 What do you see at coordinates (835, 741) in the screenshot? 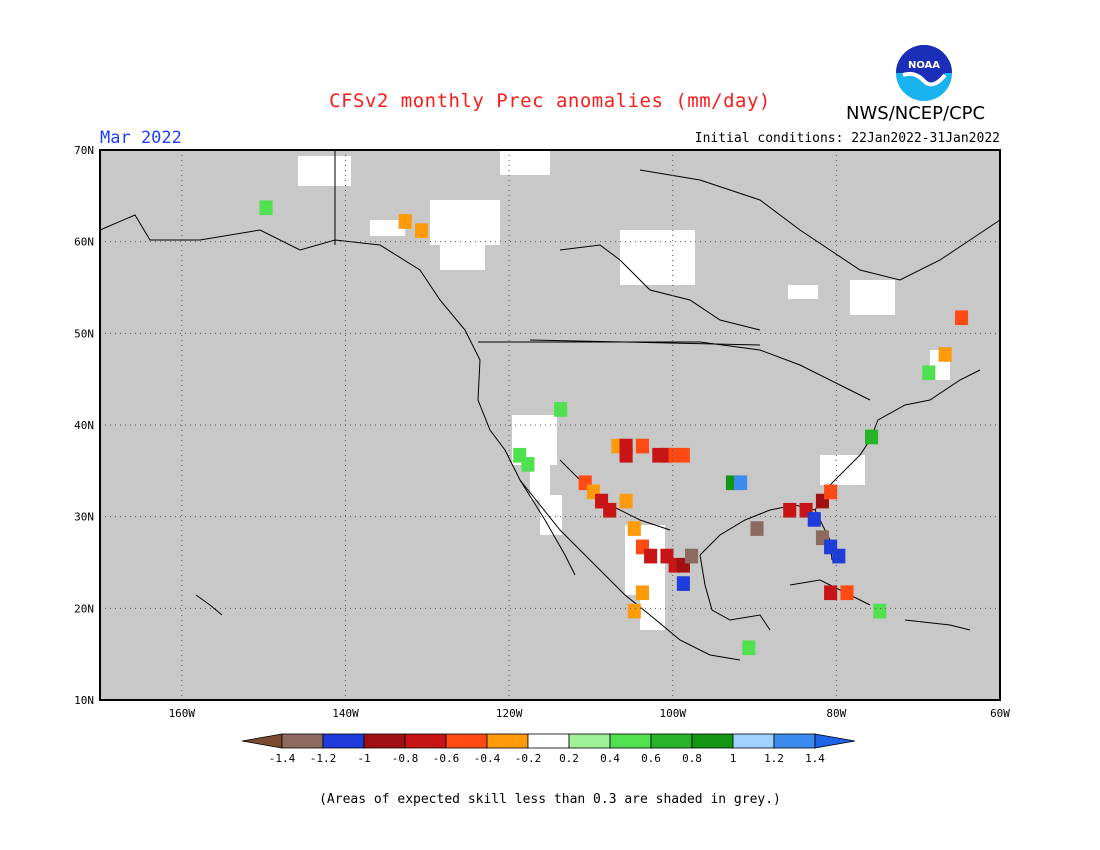
I see `colorbar-arrow-high` at bounding box center [835, 741].